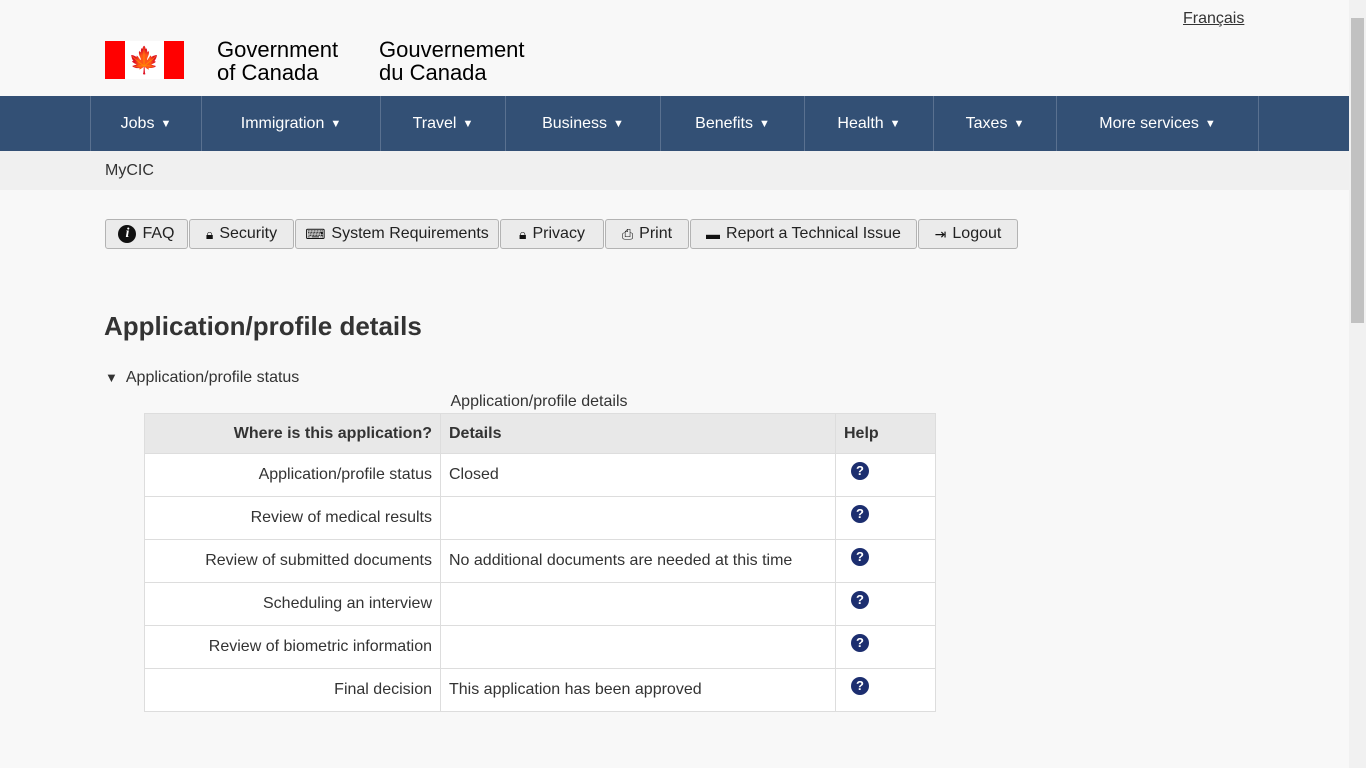  Describe the element at coordinates (129, 170) in the screenshot. I see `breadcrumb-mycic: MyCIC` at that location.